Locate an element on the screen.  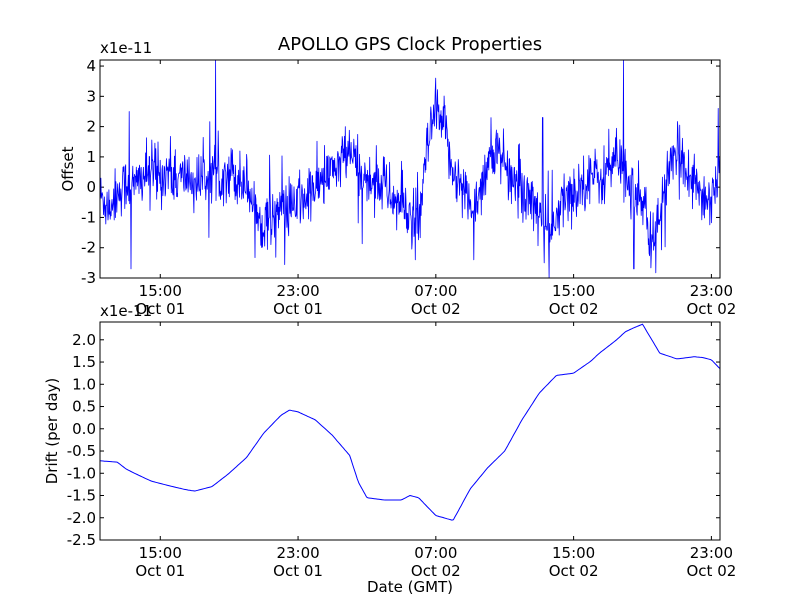
y-tick-label: -3 is located at coordinates (88, 278).